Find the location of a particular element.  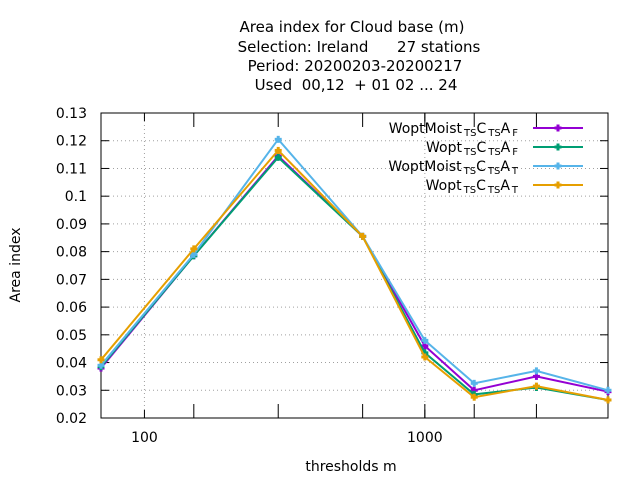

x-tick-label: 1000 is located at coordinates (425, 438).